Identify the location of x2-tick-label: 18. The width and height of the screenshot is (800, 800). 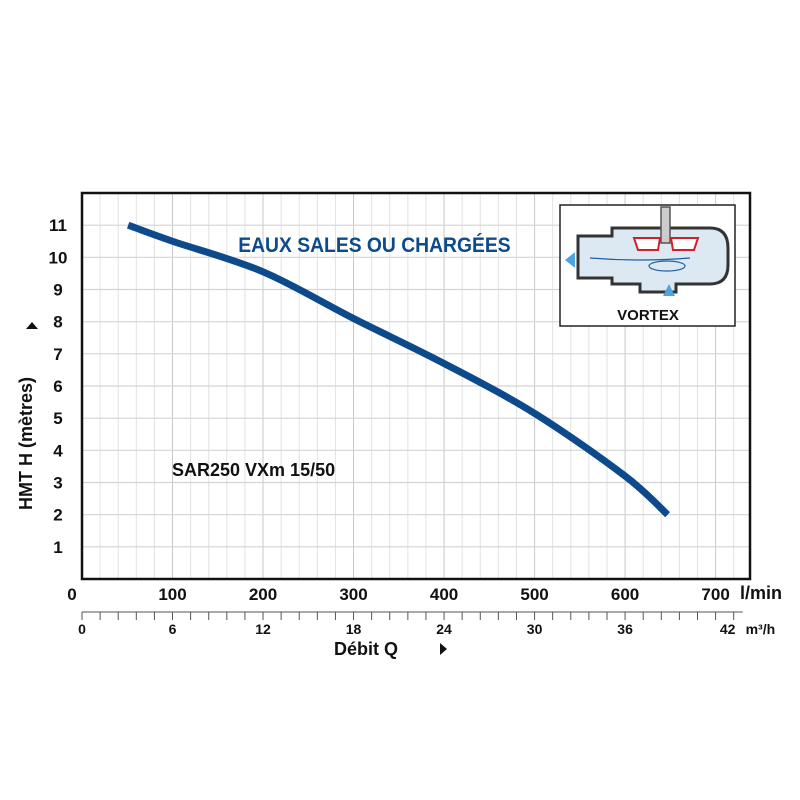
(354, 629).